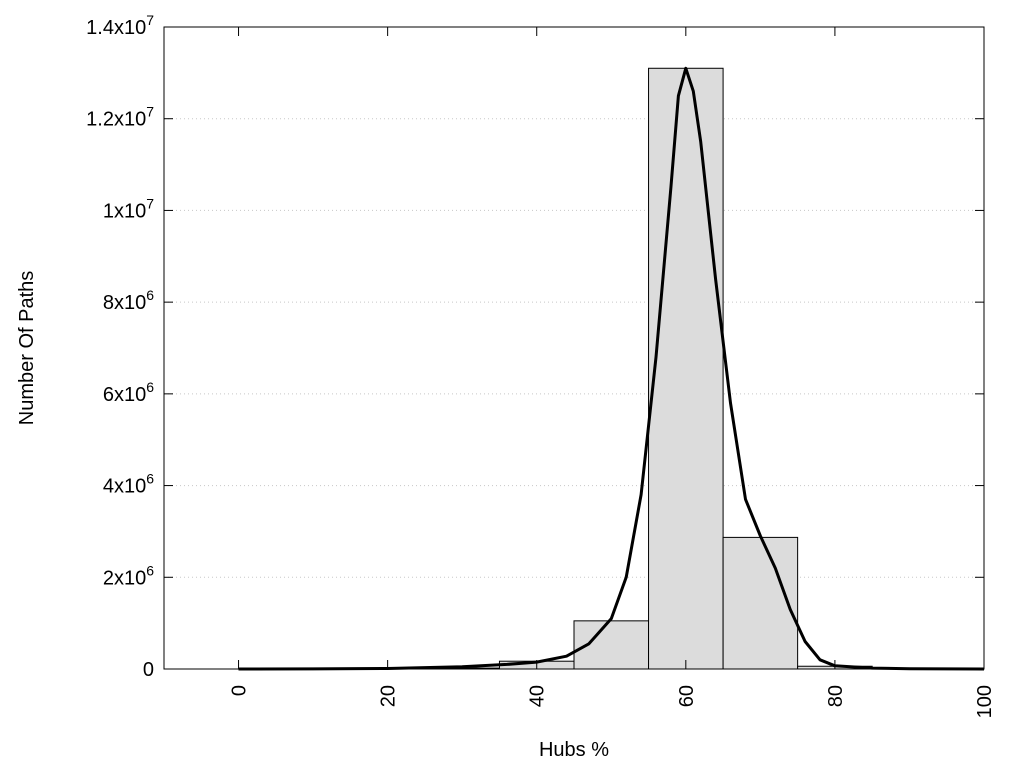  What do you see at coordinates (985, 701) in the screenshot?
I see `x-tick-label-5: 100` at bounding box center [985, 701].